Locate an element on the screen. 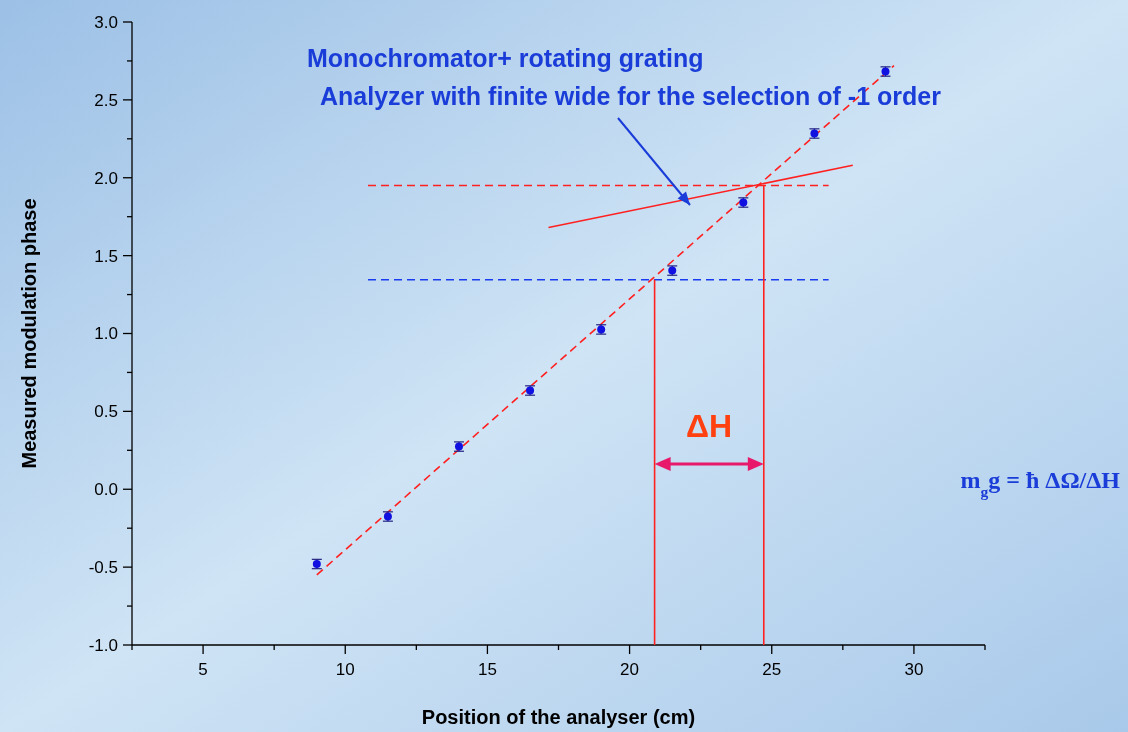  y-tick-label: 1.5 is located at coordinates (106, 256).